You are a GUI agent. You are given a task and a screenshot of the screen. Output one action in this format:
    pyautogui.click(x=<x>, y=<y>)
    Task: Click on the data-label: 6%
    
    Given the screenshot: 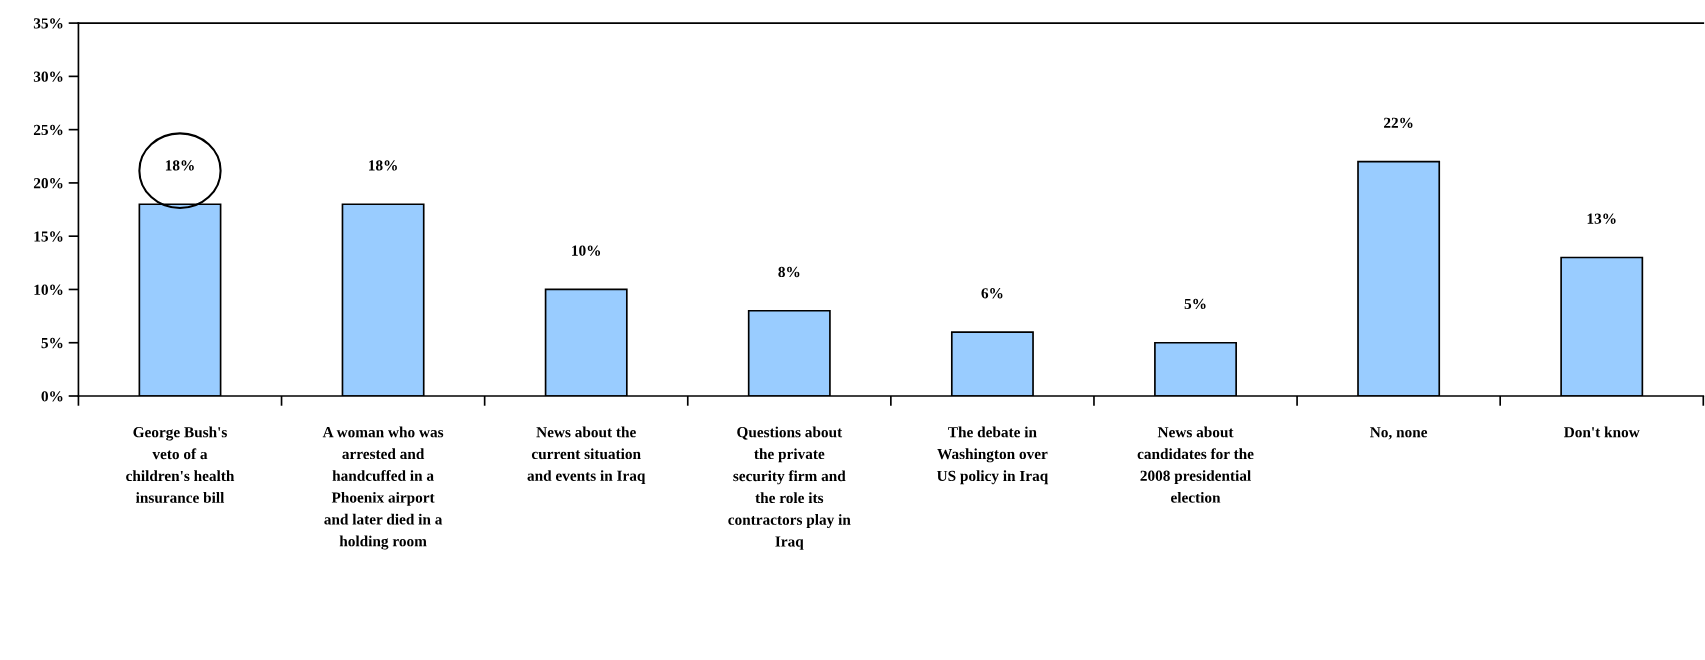 What is the action you would take?
    pyautogui.click(x=992, y=293)
    